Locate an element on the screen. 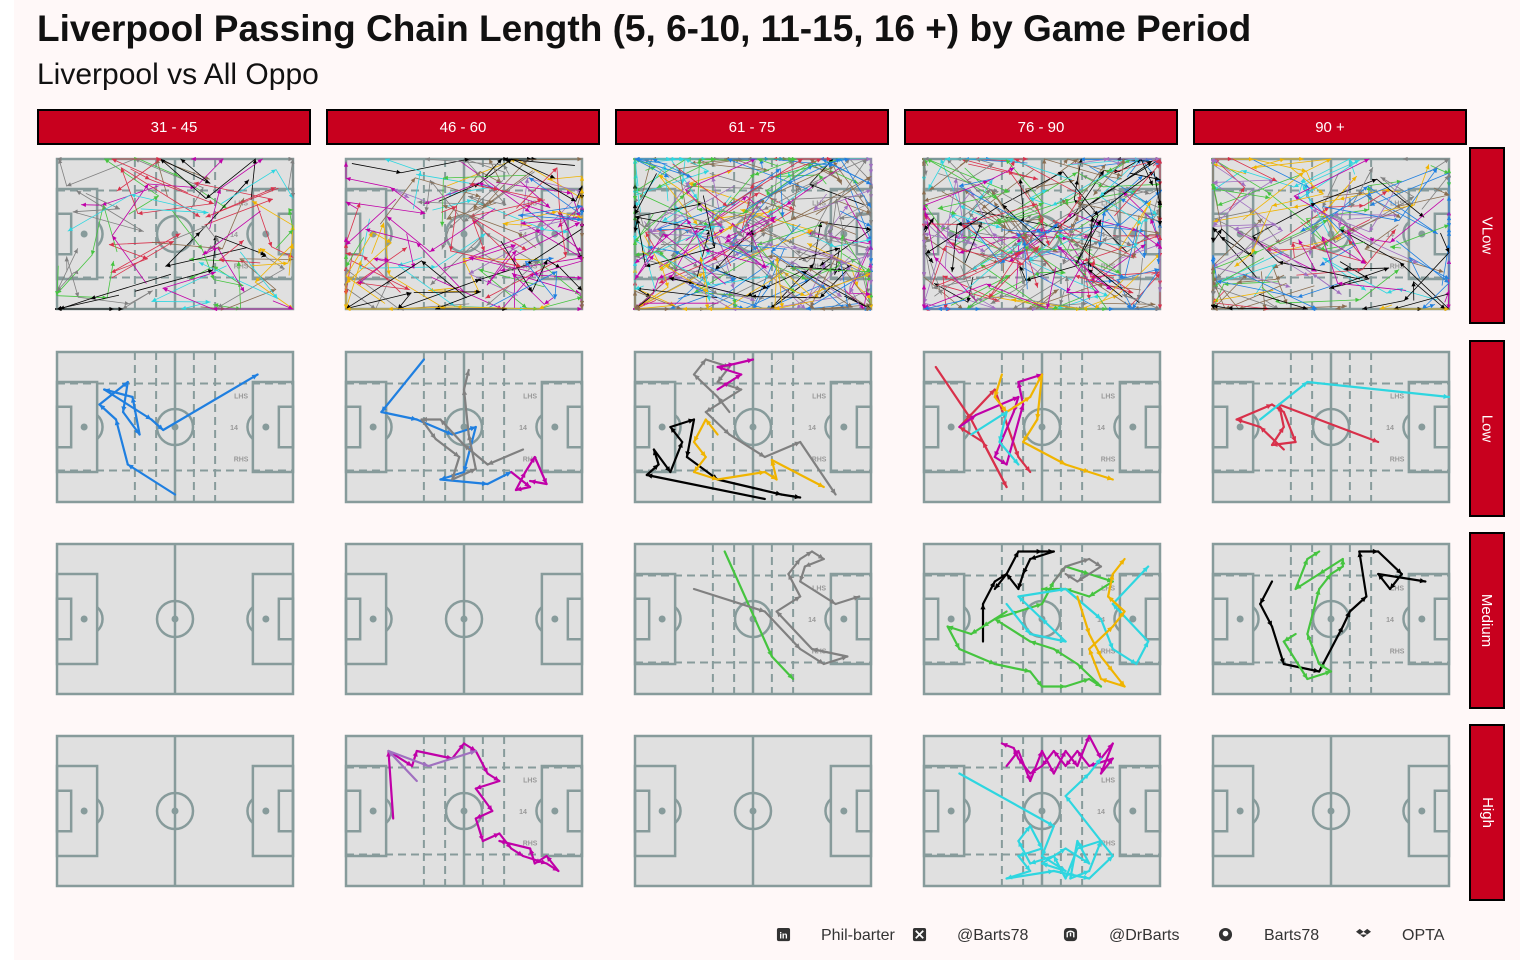  footer-label-2: @Barts78 is located at coordinates (993, 935).